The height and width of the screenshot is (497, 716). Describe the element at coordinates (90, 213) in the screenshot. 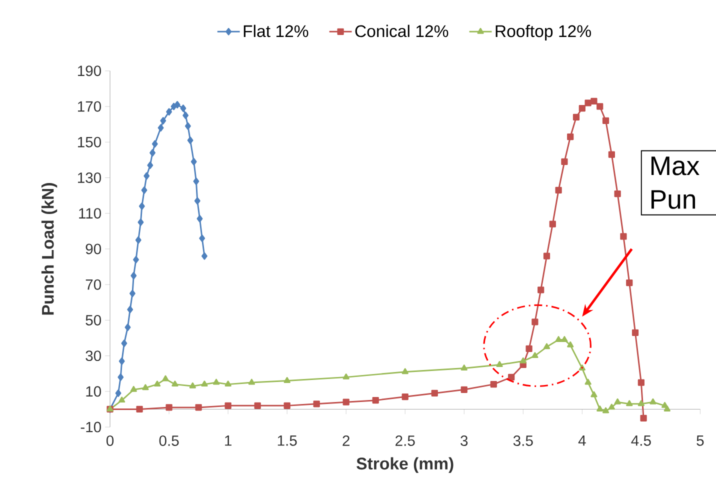

I see `y-tick-label: 110` at that location.